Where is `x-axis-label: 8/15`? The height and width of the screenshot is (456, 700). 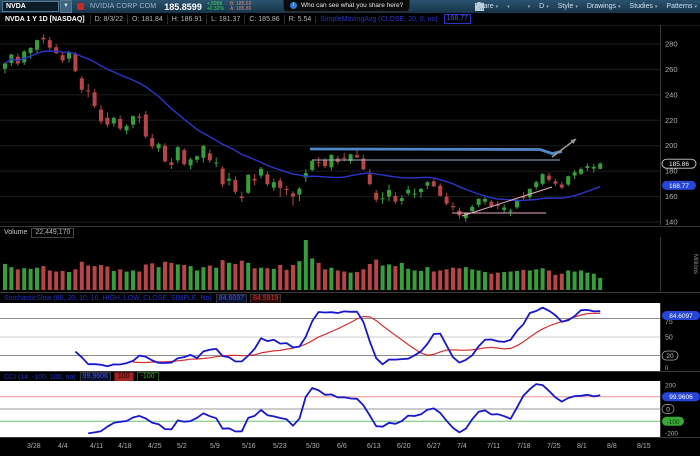 x-axis-label: 8/15 is located at coordinates (644, 446).